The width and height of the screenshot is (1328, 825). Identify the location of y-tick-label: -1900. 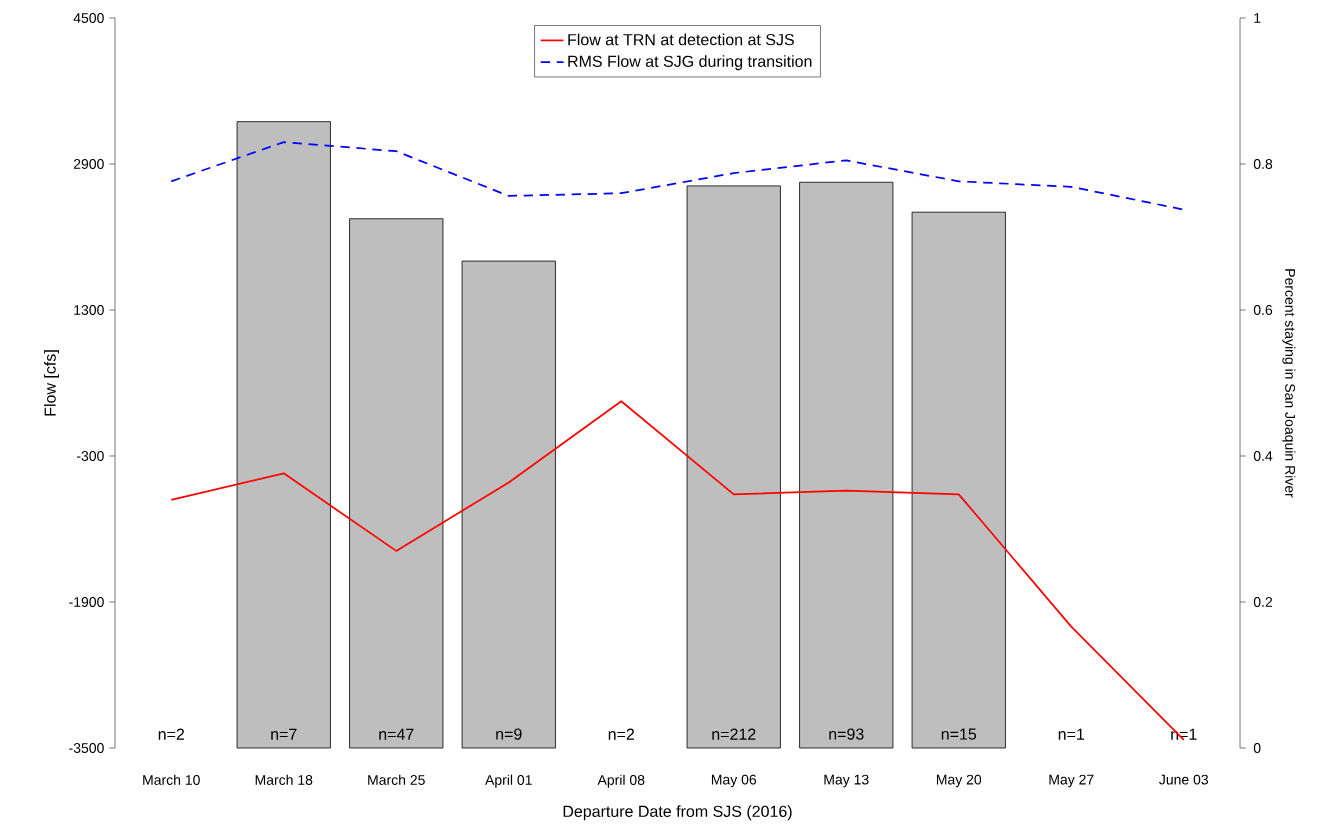
(86, 602).